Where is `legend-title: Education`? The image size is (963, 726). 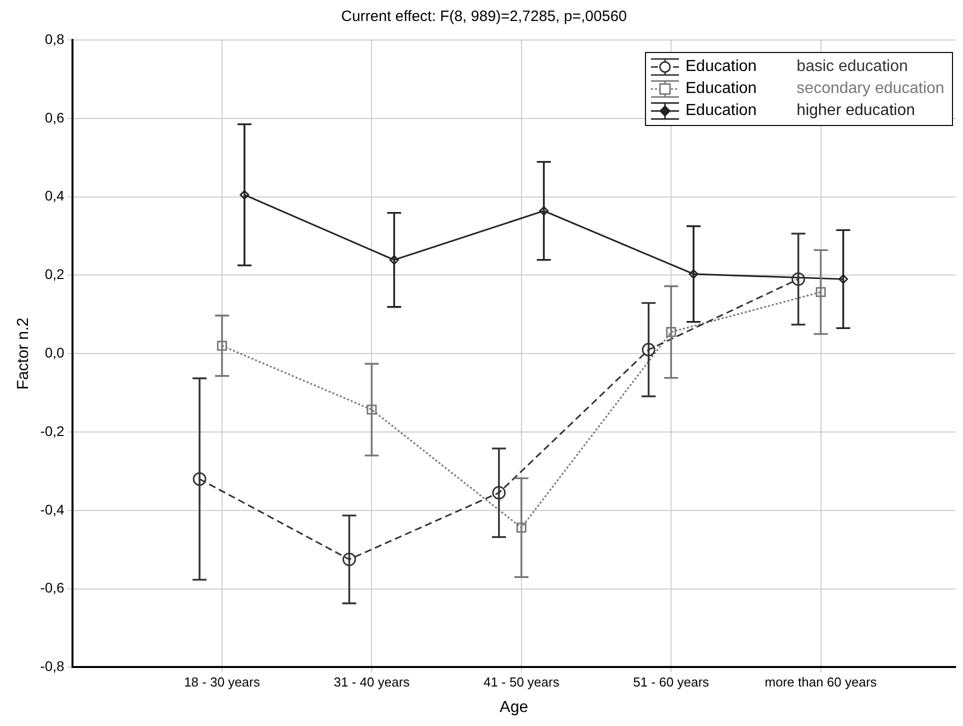
legend-title: Education is located at coordinates (721, 67).